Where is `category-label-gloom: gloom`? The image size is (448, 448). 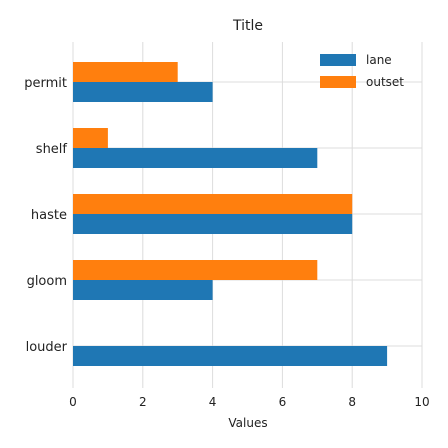
category-label-gloom: gloom is located at coordinates (47, 281).